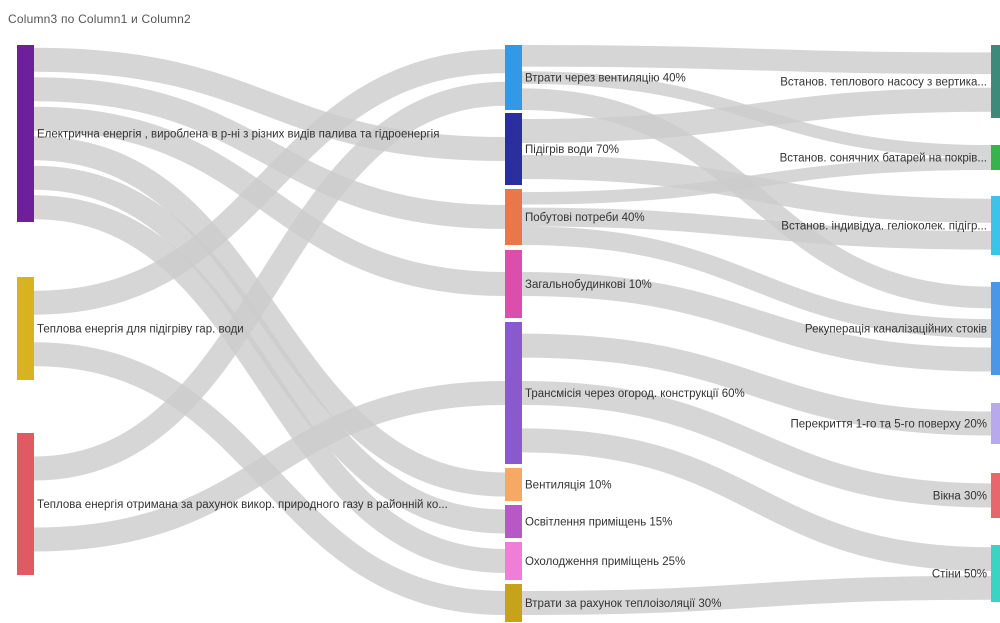 The image size is (1000, 623). Describe the element at coordinates (756, 59) in the screenshot. I see `link-m1-t1` at that location.